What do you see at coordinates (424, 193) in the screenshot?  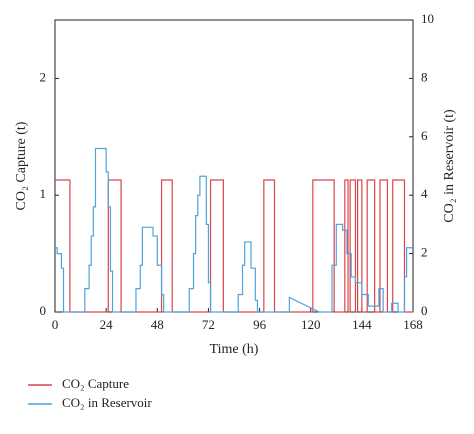 I see `y2-tick-label: 4` at bounding box center [424, 193].